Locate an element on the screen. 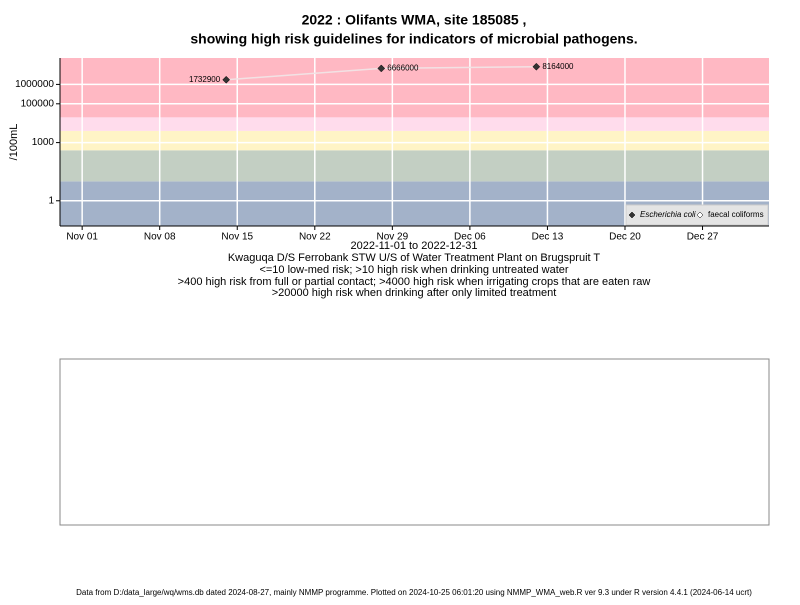 This screenshot has width=800, height=605. y-tick-label: 1000 is located at coordinates (43, 142).